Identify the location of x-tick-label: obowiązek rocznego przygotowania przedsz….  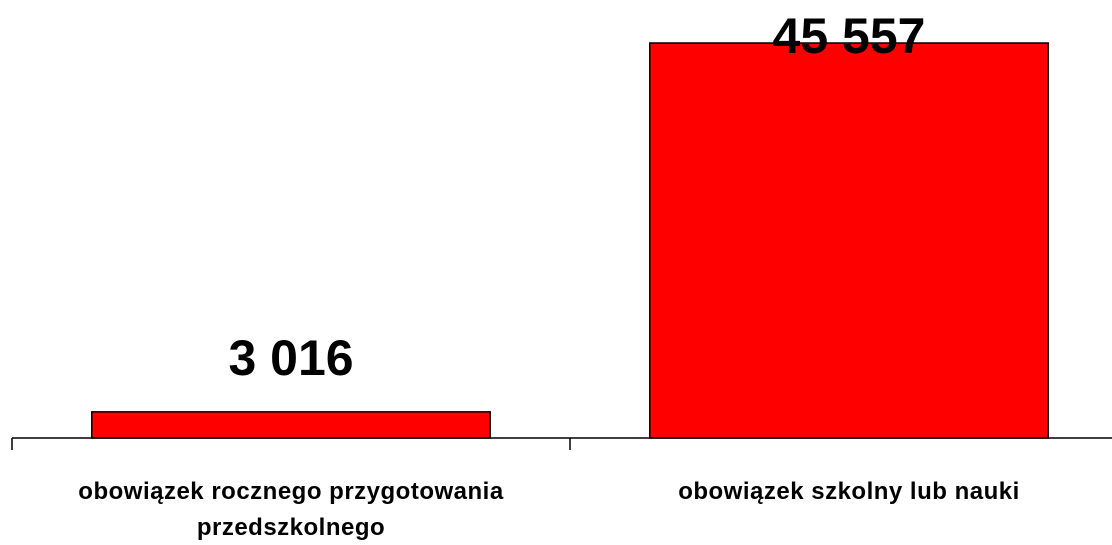
(291, 509).